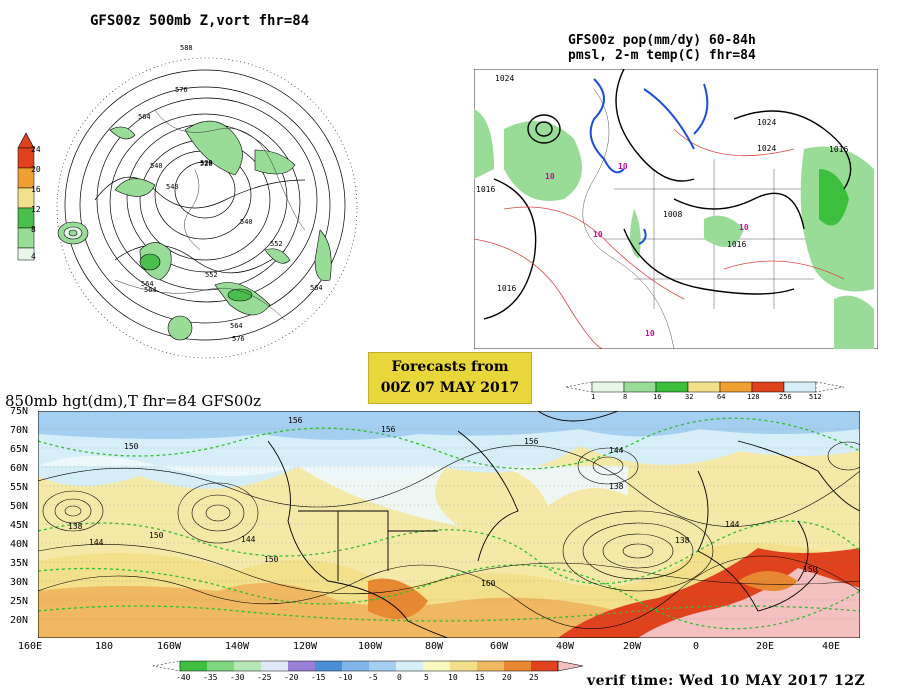  What do you see at coordinates (625, 397) in the screenshot?
I see `cb2-tick: 8` at bounding box center [625, 397].